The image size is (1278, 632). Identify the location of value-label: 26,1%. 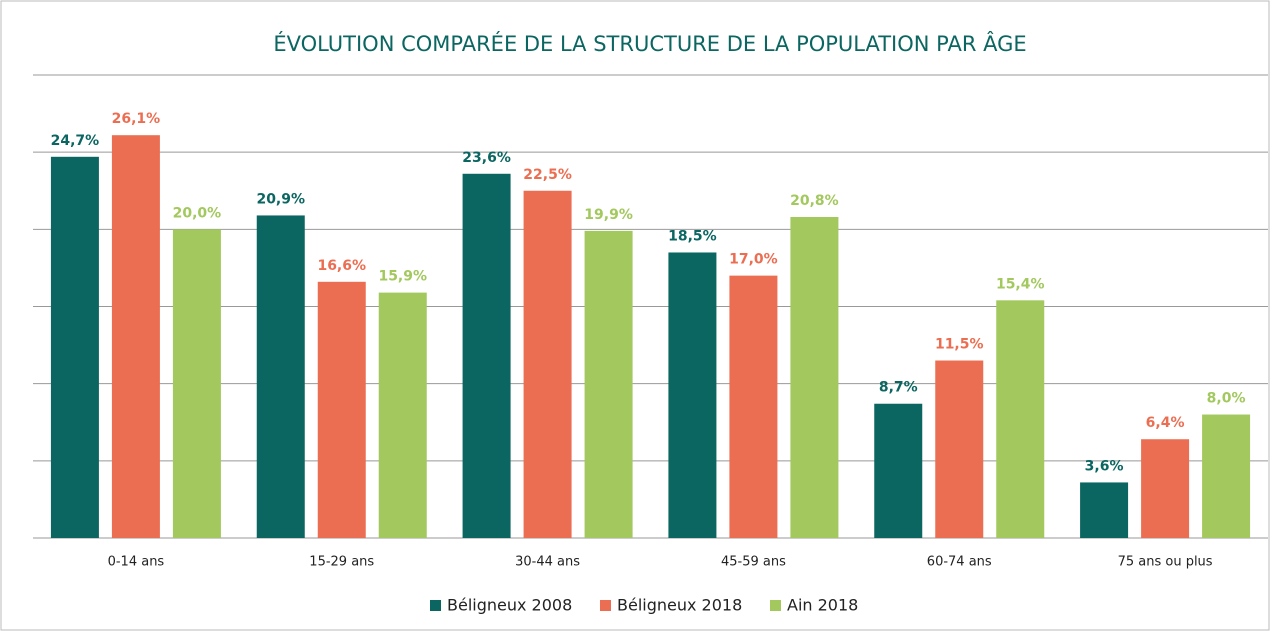
(136, 119).